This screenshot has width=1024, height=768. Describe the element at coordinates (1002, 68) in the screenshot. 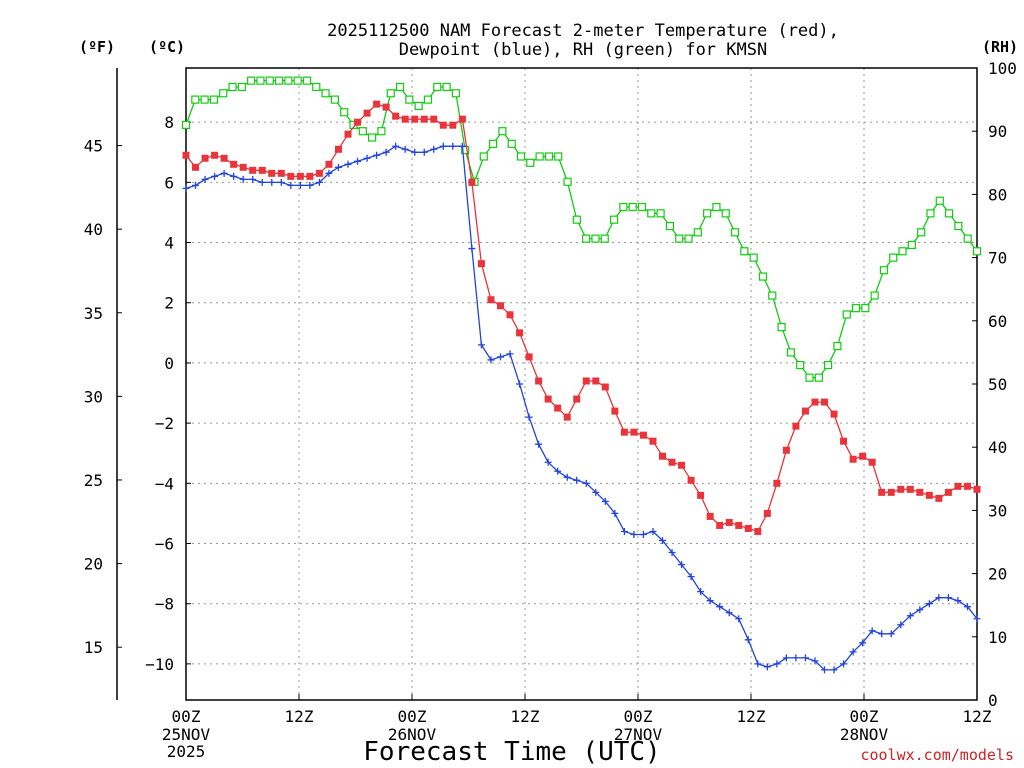

I see `rh-tick-label: 100` at that location.